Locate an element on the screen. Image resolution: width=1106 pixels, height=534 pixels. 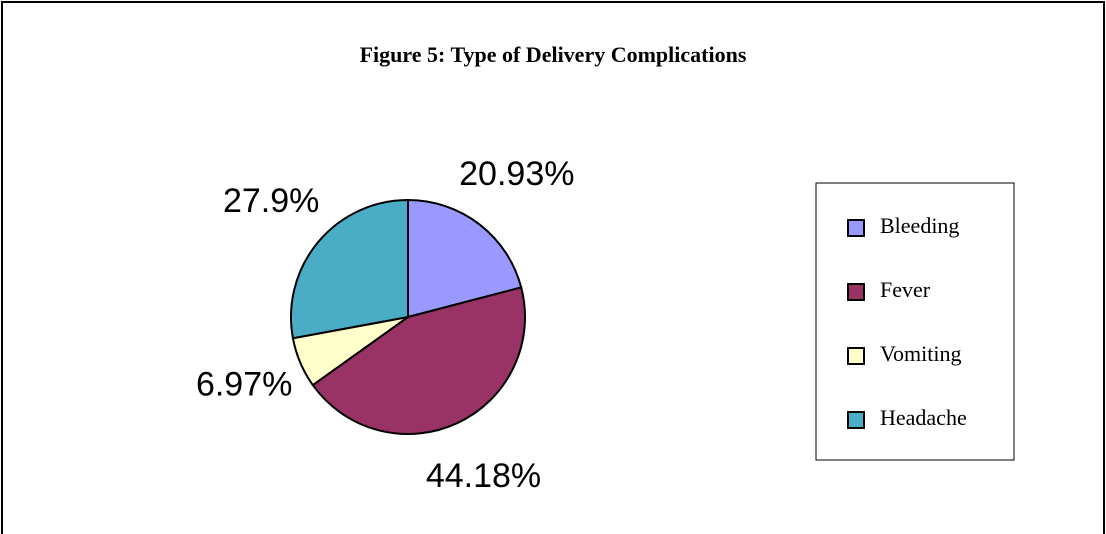
legend-label: Fever is located at coordinates (905, 289).